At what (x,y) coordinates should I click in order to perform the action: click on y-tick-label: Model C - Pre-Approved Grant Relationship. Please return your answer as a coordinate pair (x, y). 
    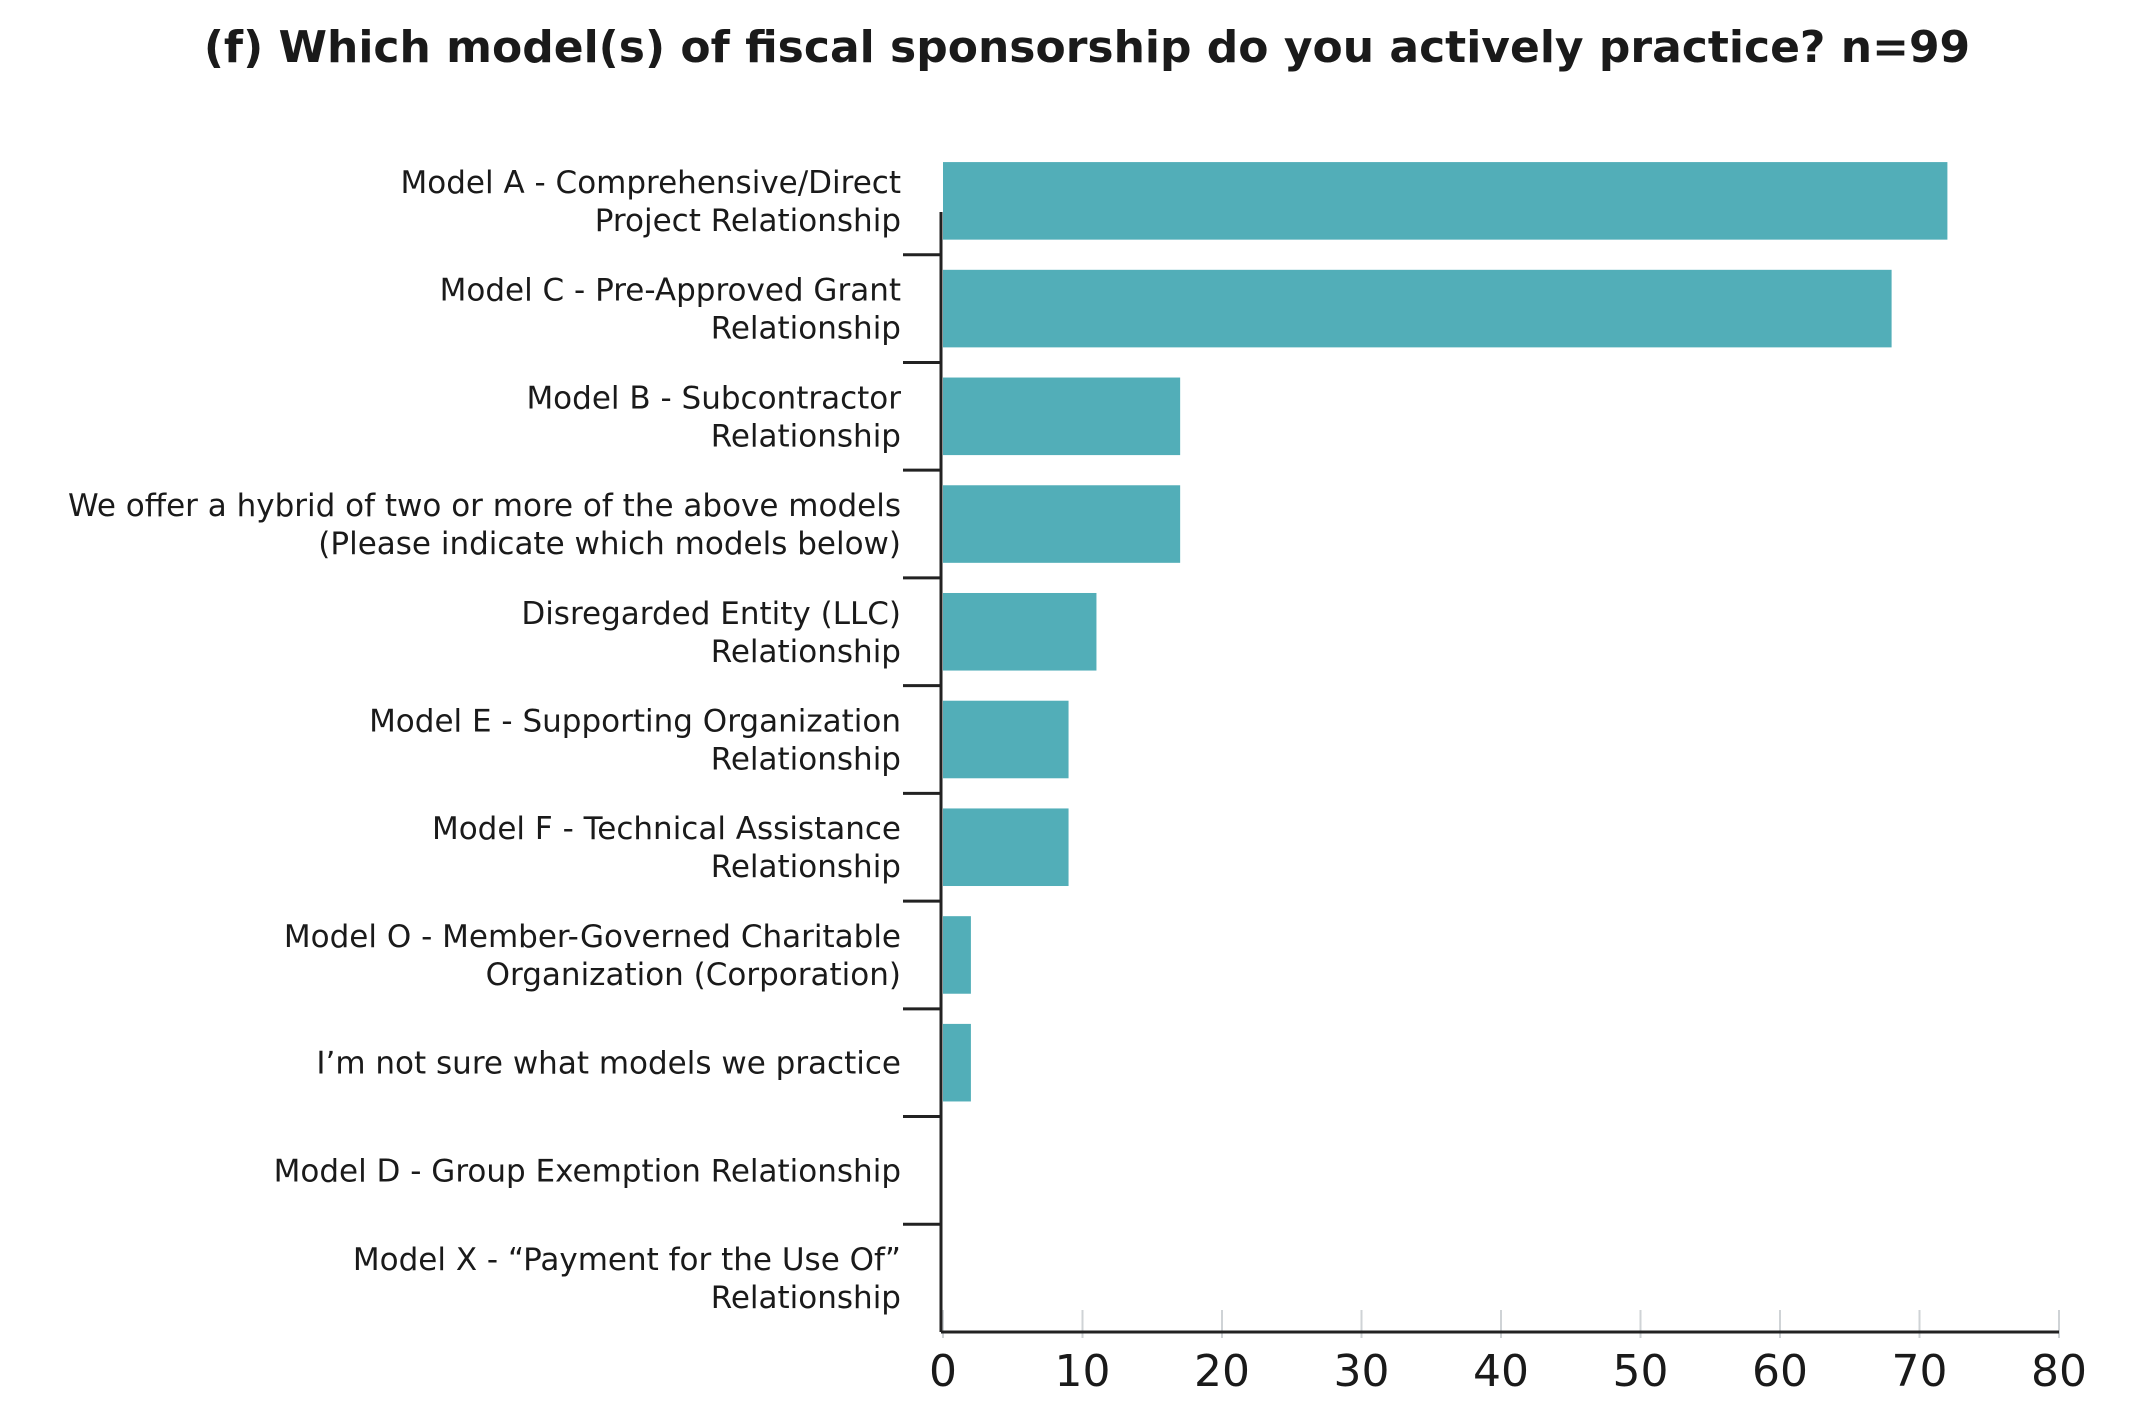
    Looking at the image, I should click on (670, 310).